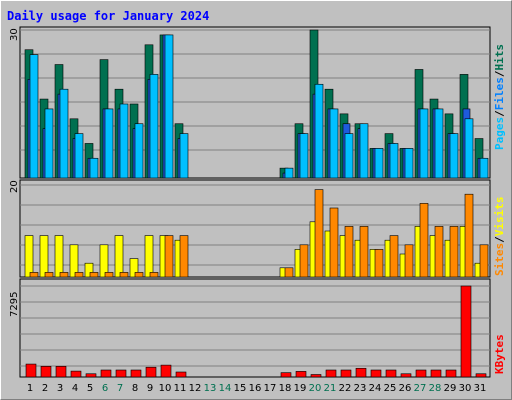 This screenshot has width=512, height=400. Describe the element at coordinates (435, 388) in the screenshot. I see `day-label: 28` at that location.